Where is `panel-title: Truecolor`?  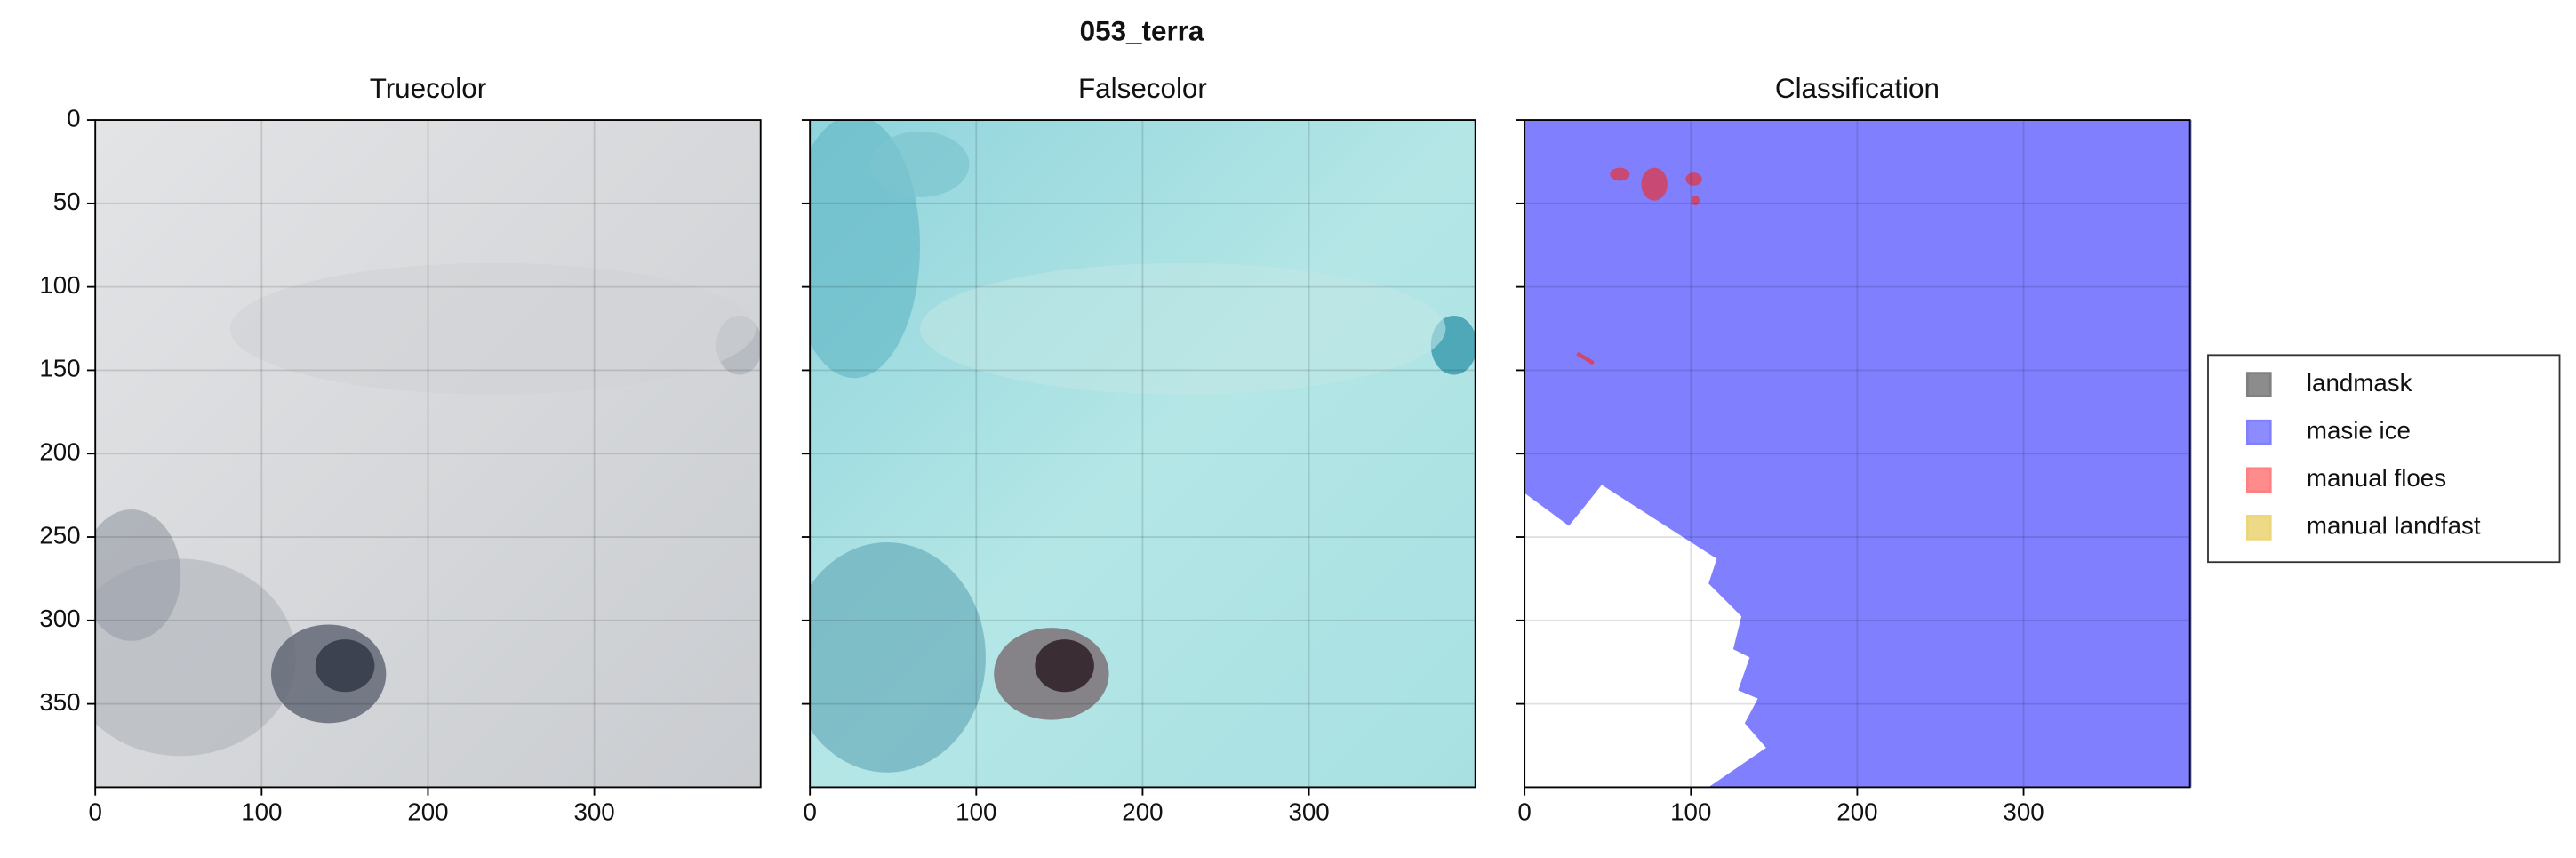 panel-title: Truecolor is located at coordinates (428, 88).